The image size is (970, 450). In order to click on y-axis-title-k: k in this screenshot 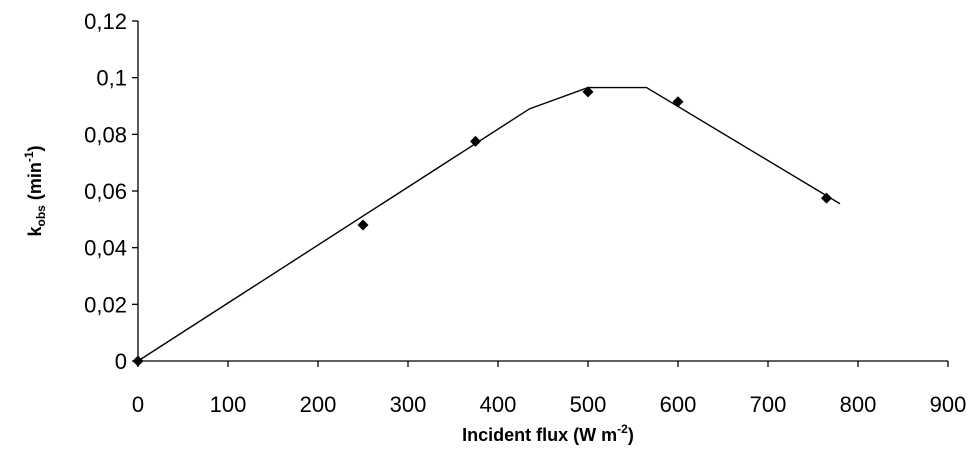, I will do `click(35, 231)`.